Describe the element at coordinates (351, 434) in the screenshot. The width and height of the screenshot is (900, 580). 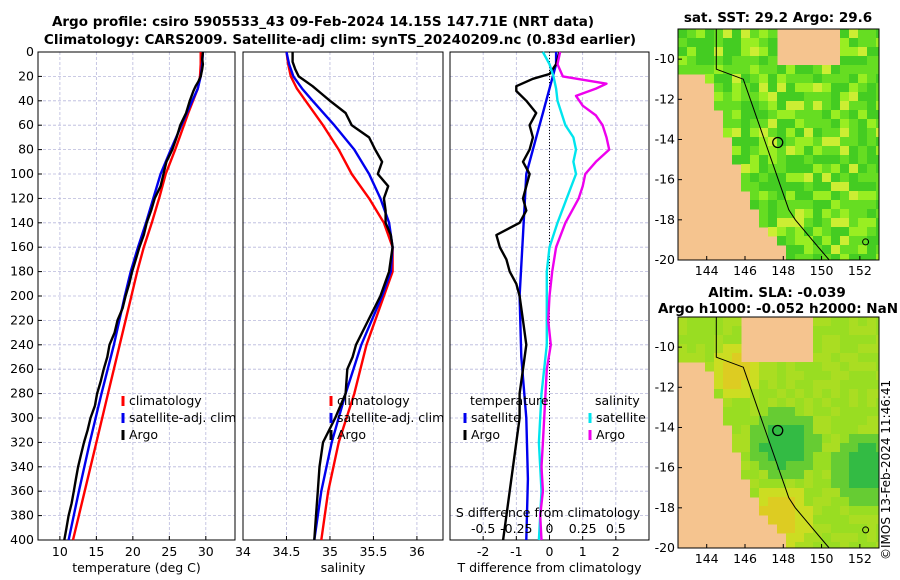
I see `legend-label: Argo` at that location.